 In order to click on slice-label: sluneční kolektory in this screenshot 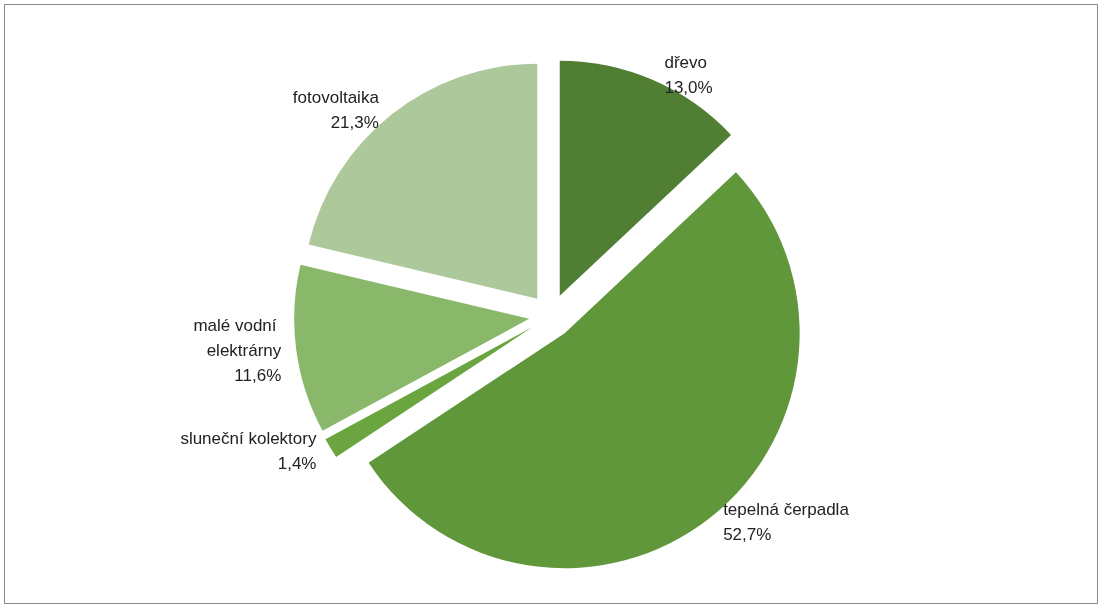, I will do `click(248, 439)`.